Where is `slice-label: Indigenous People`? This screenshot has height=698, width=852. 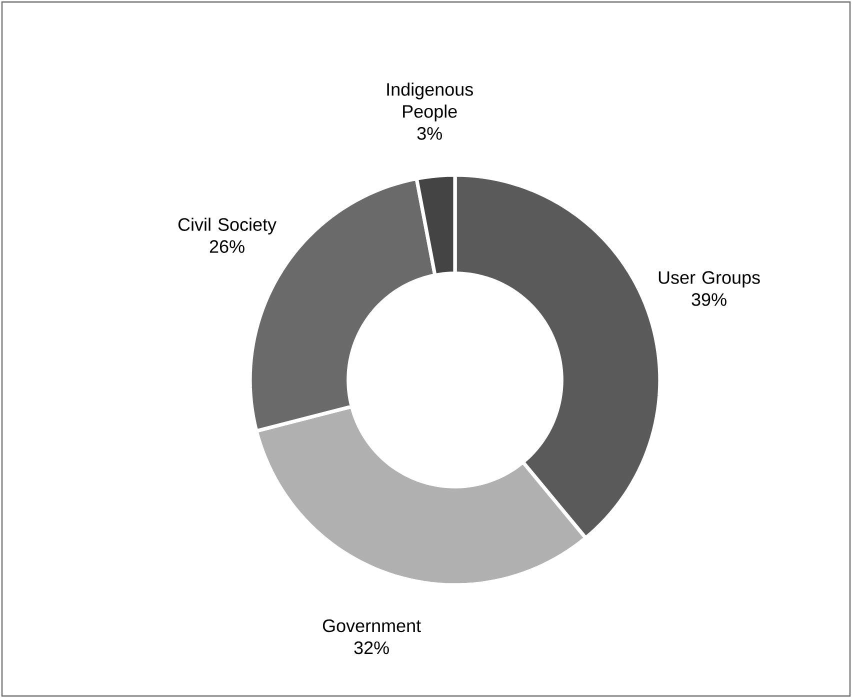 slice-label: Indigenous People is located at coordinates (430, 102).